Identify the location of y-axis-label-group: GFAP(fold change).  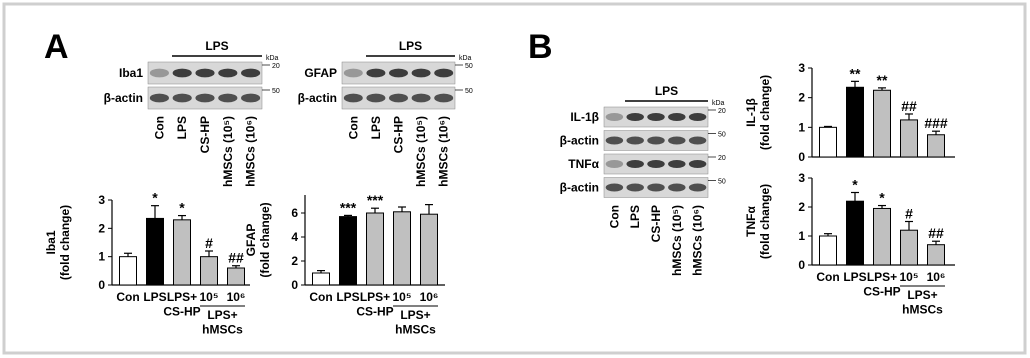
(258, 239).